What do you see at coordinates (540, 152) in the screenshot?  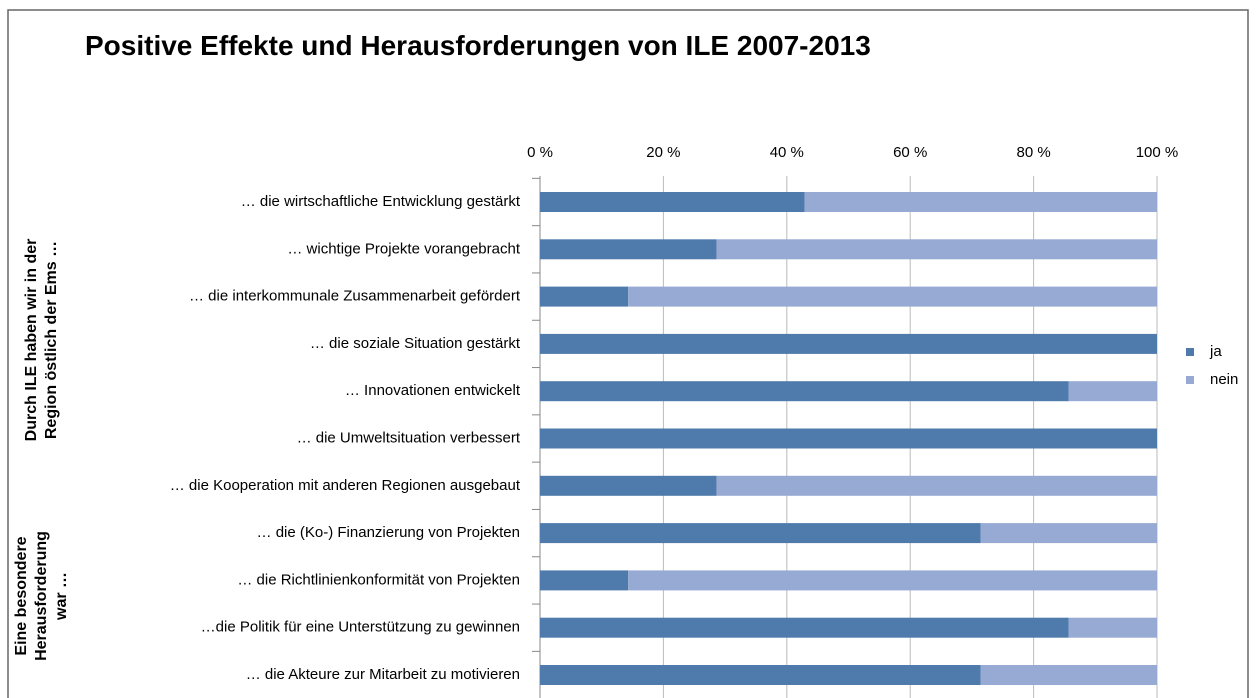 I see `x-tick-label: 0 %` at bounding box center [540, 152].